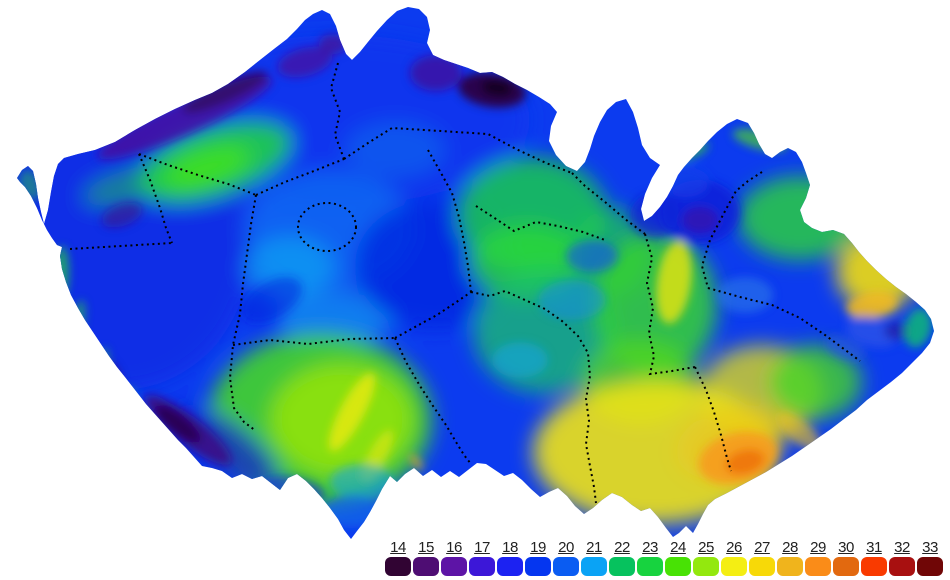 The image size is (950, 580). What do you see at coordinates (327, 227) in the screenshot?
I see `region-boundary-prague-ring` at bounding box center [327, 227].